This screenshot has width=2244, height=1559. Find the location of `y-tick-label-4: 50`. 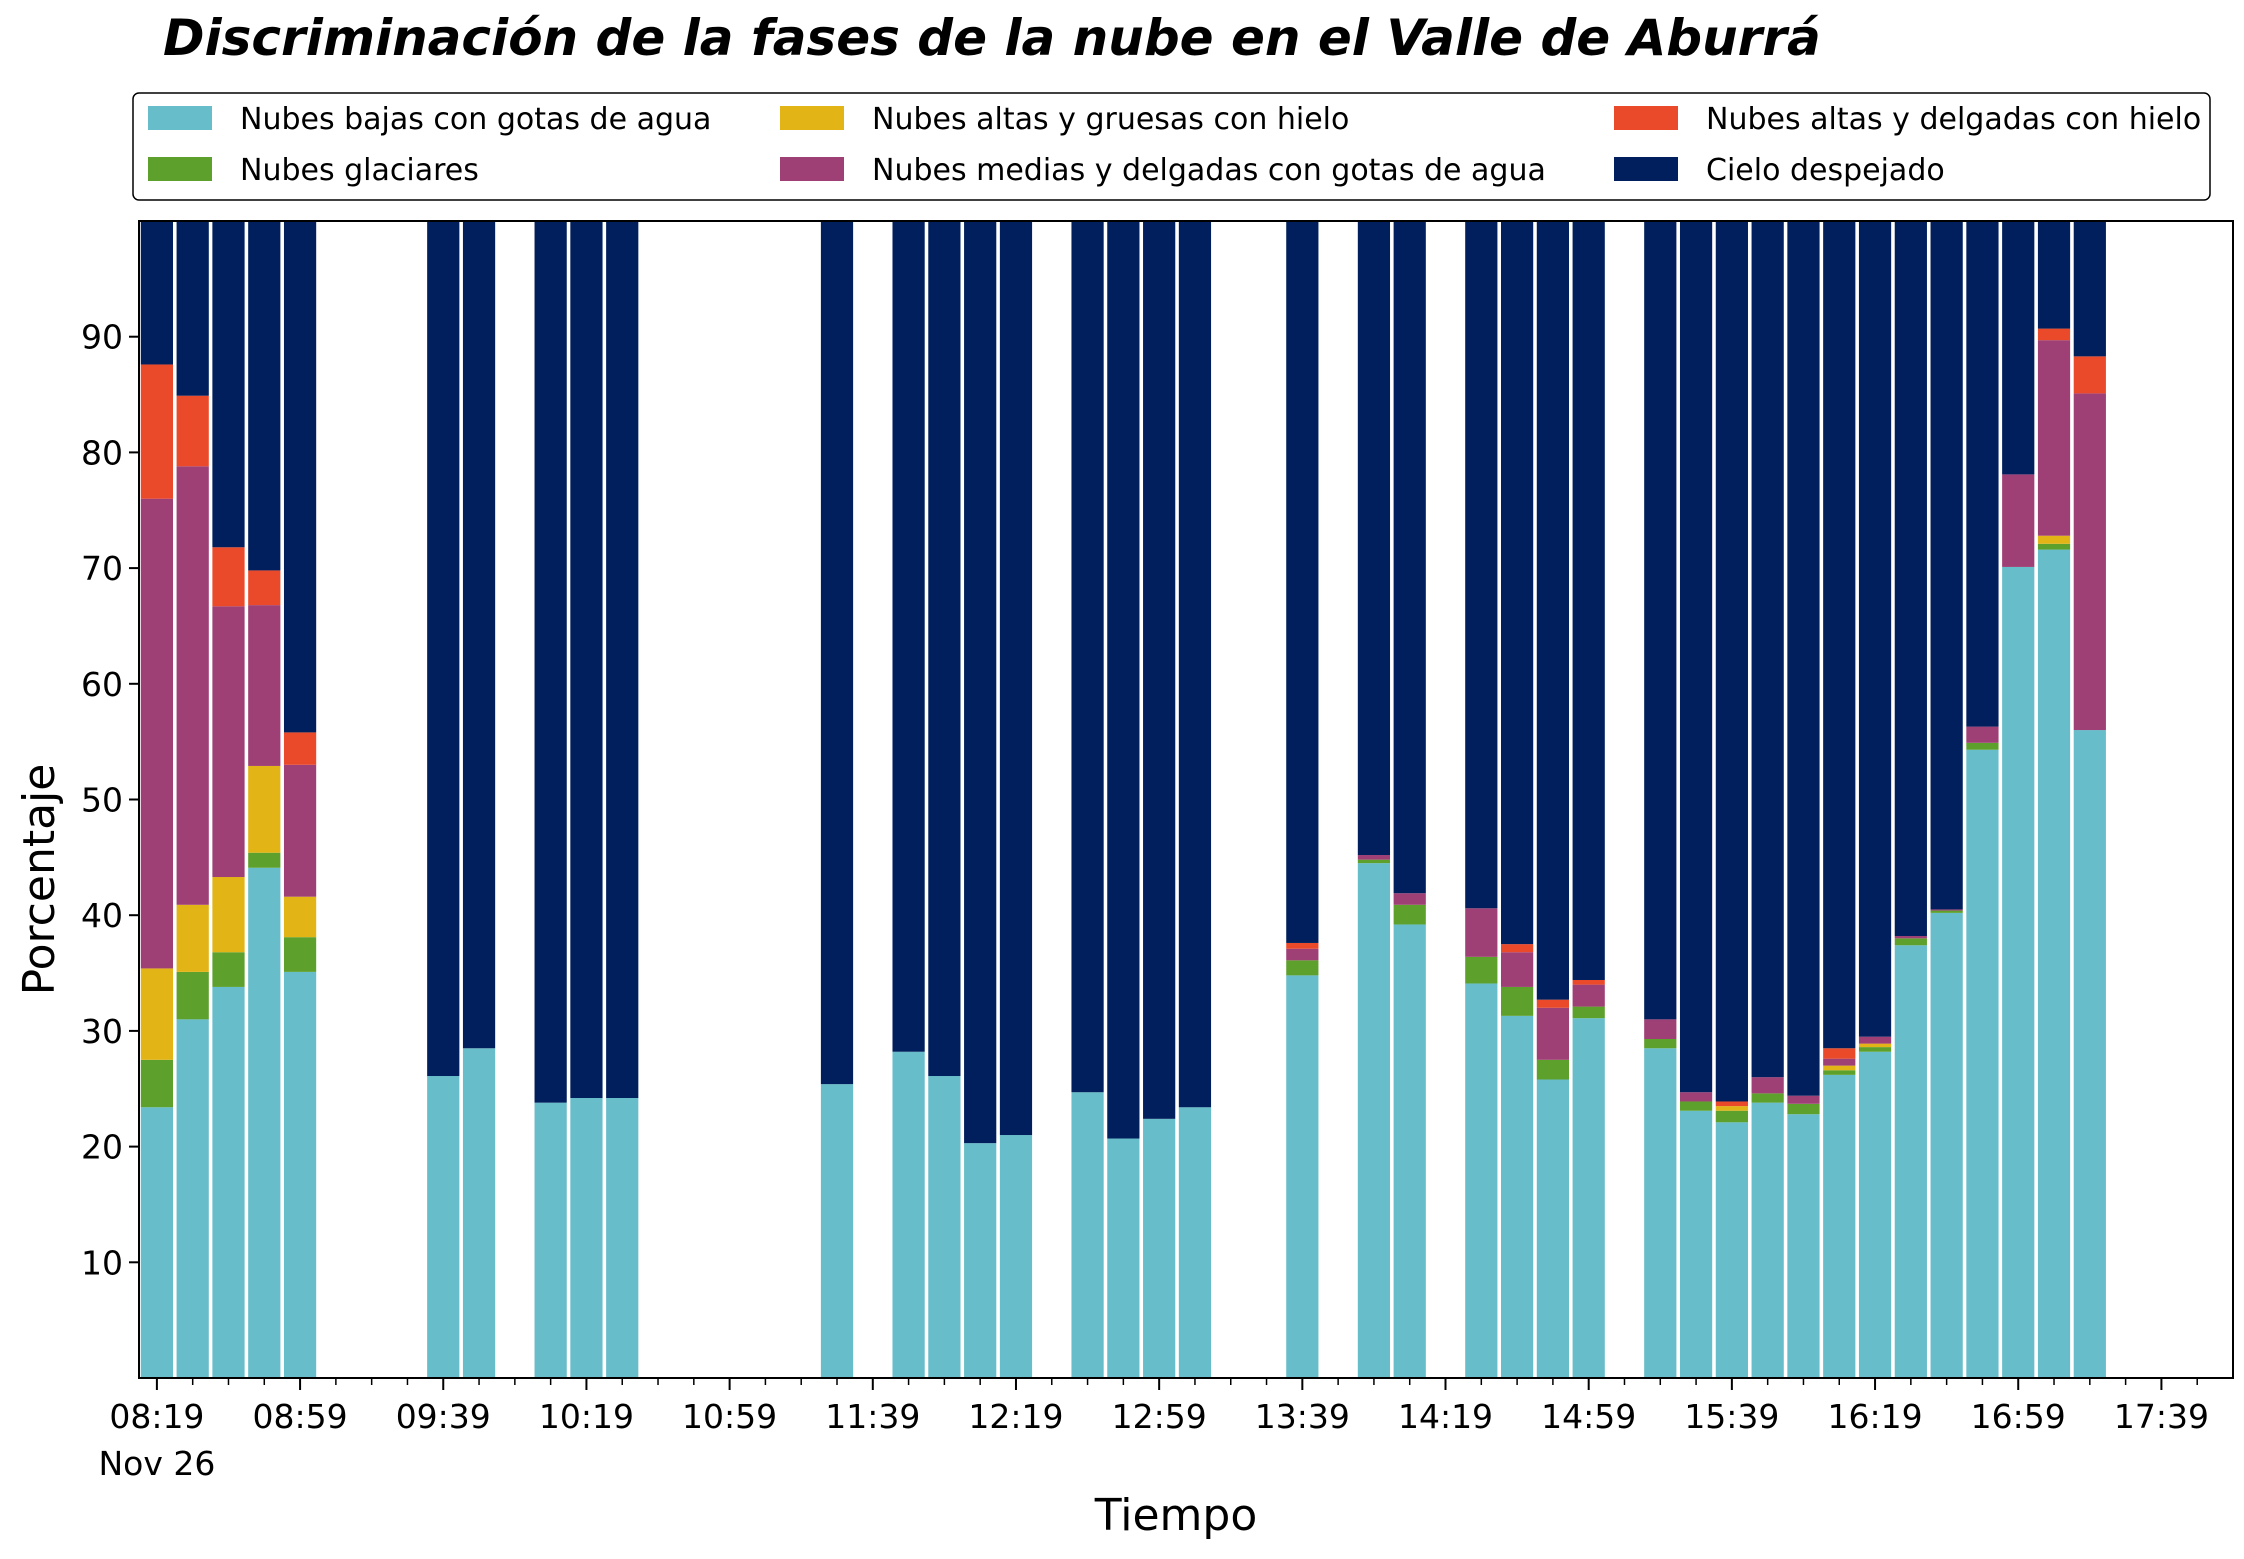

y-tick-label-4: 50 is located at coordinates (102, 800).